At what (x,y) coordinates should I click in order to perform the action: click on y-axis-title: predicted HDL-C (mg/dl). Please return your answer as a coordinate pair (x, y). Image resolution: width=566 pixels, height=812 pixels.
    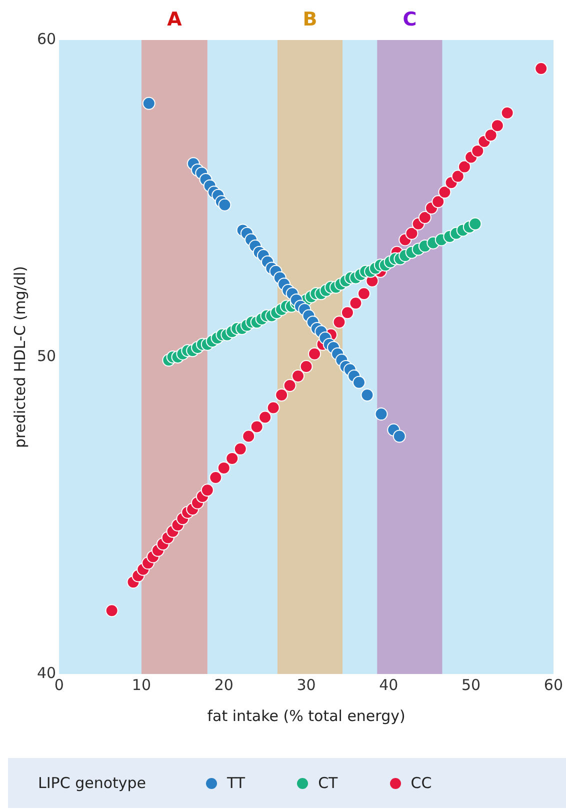
    Looking at the image, I should click on (19, 357).